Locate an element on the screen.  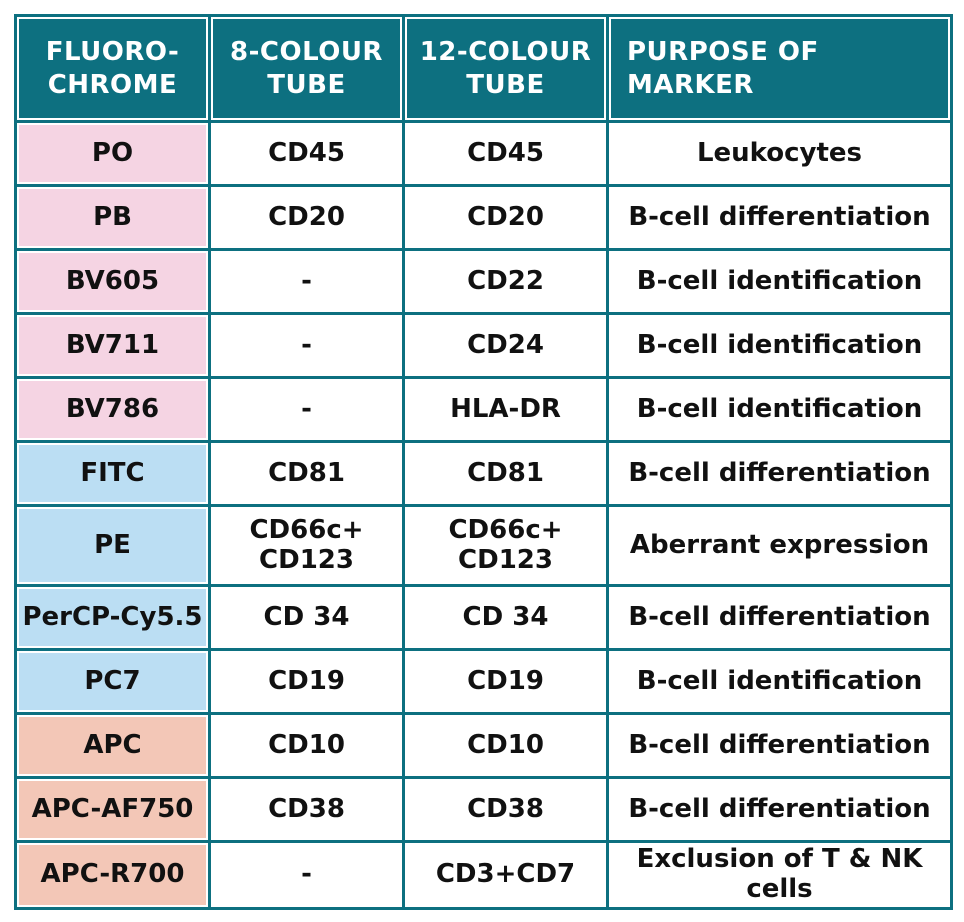
fluorochrome-cell: APC is located at coordinates (112, 745).